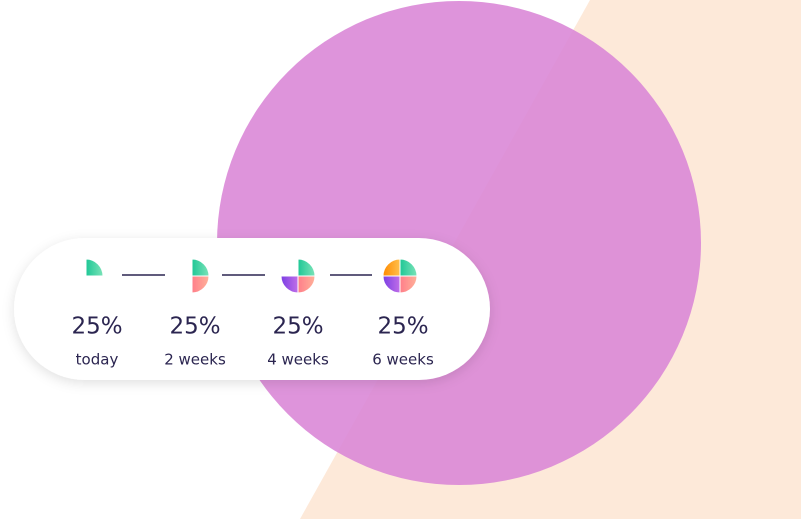 This screenshot has width=801, height=519. What do you see at coordinates (403, 360) in the screenshot?
I see `installment-label: 6 weeks` at bounding box center [403, 360].